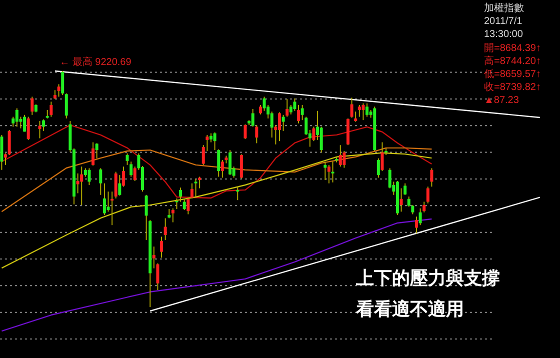 This screenshot has width=560, height=358. I want to click on text: 收=8739.82↑, so click(512, 87).